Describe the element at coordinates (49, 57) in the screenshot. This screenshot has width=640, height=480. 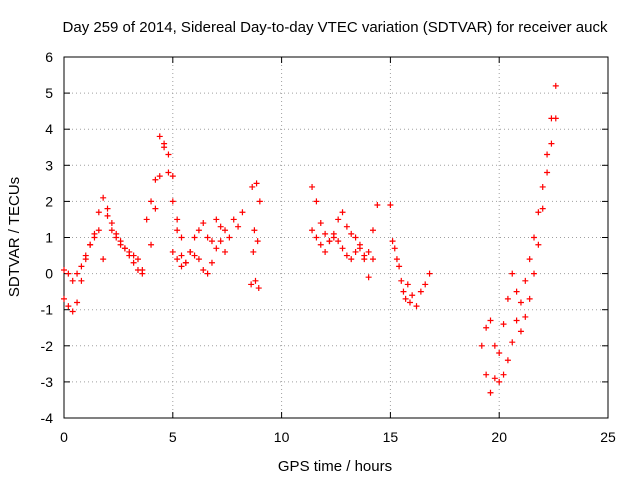
I see `y-tick-label: 6` at that location.